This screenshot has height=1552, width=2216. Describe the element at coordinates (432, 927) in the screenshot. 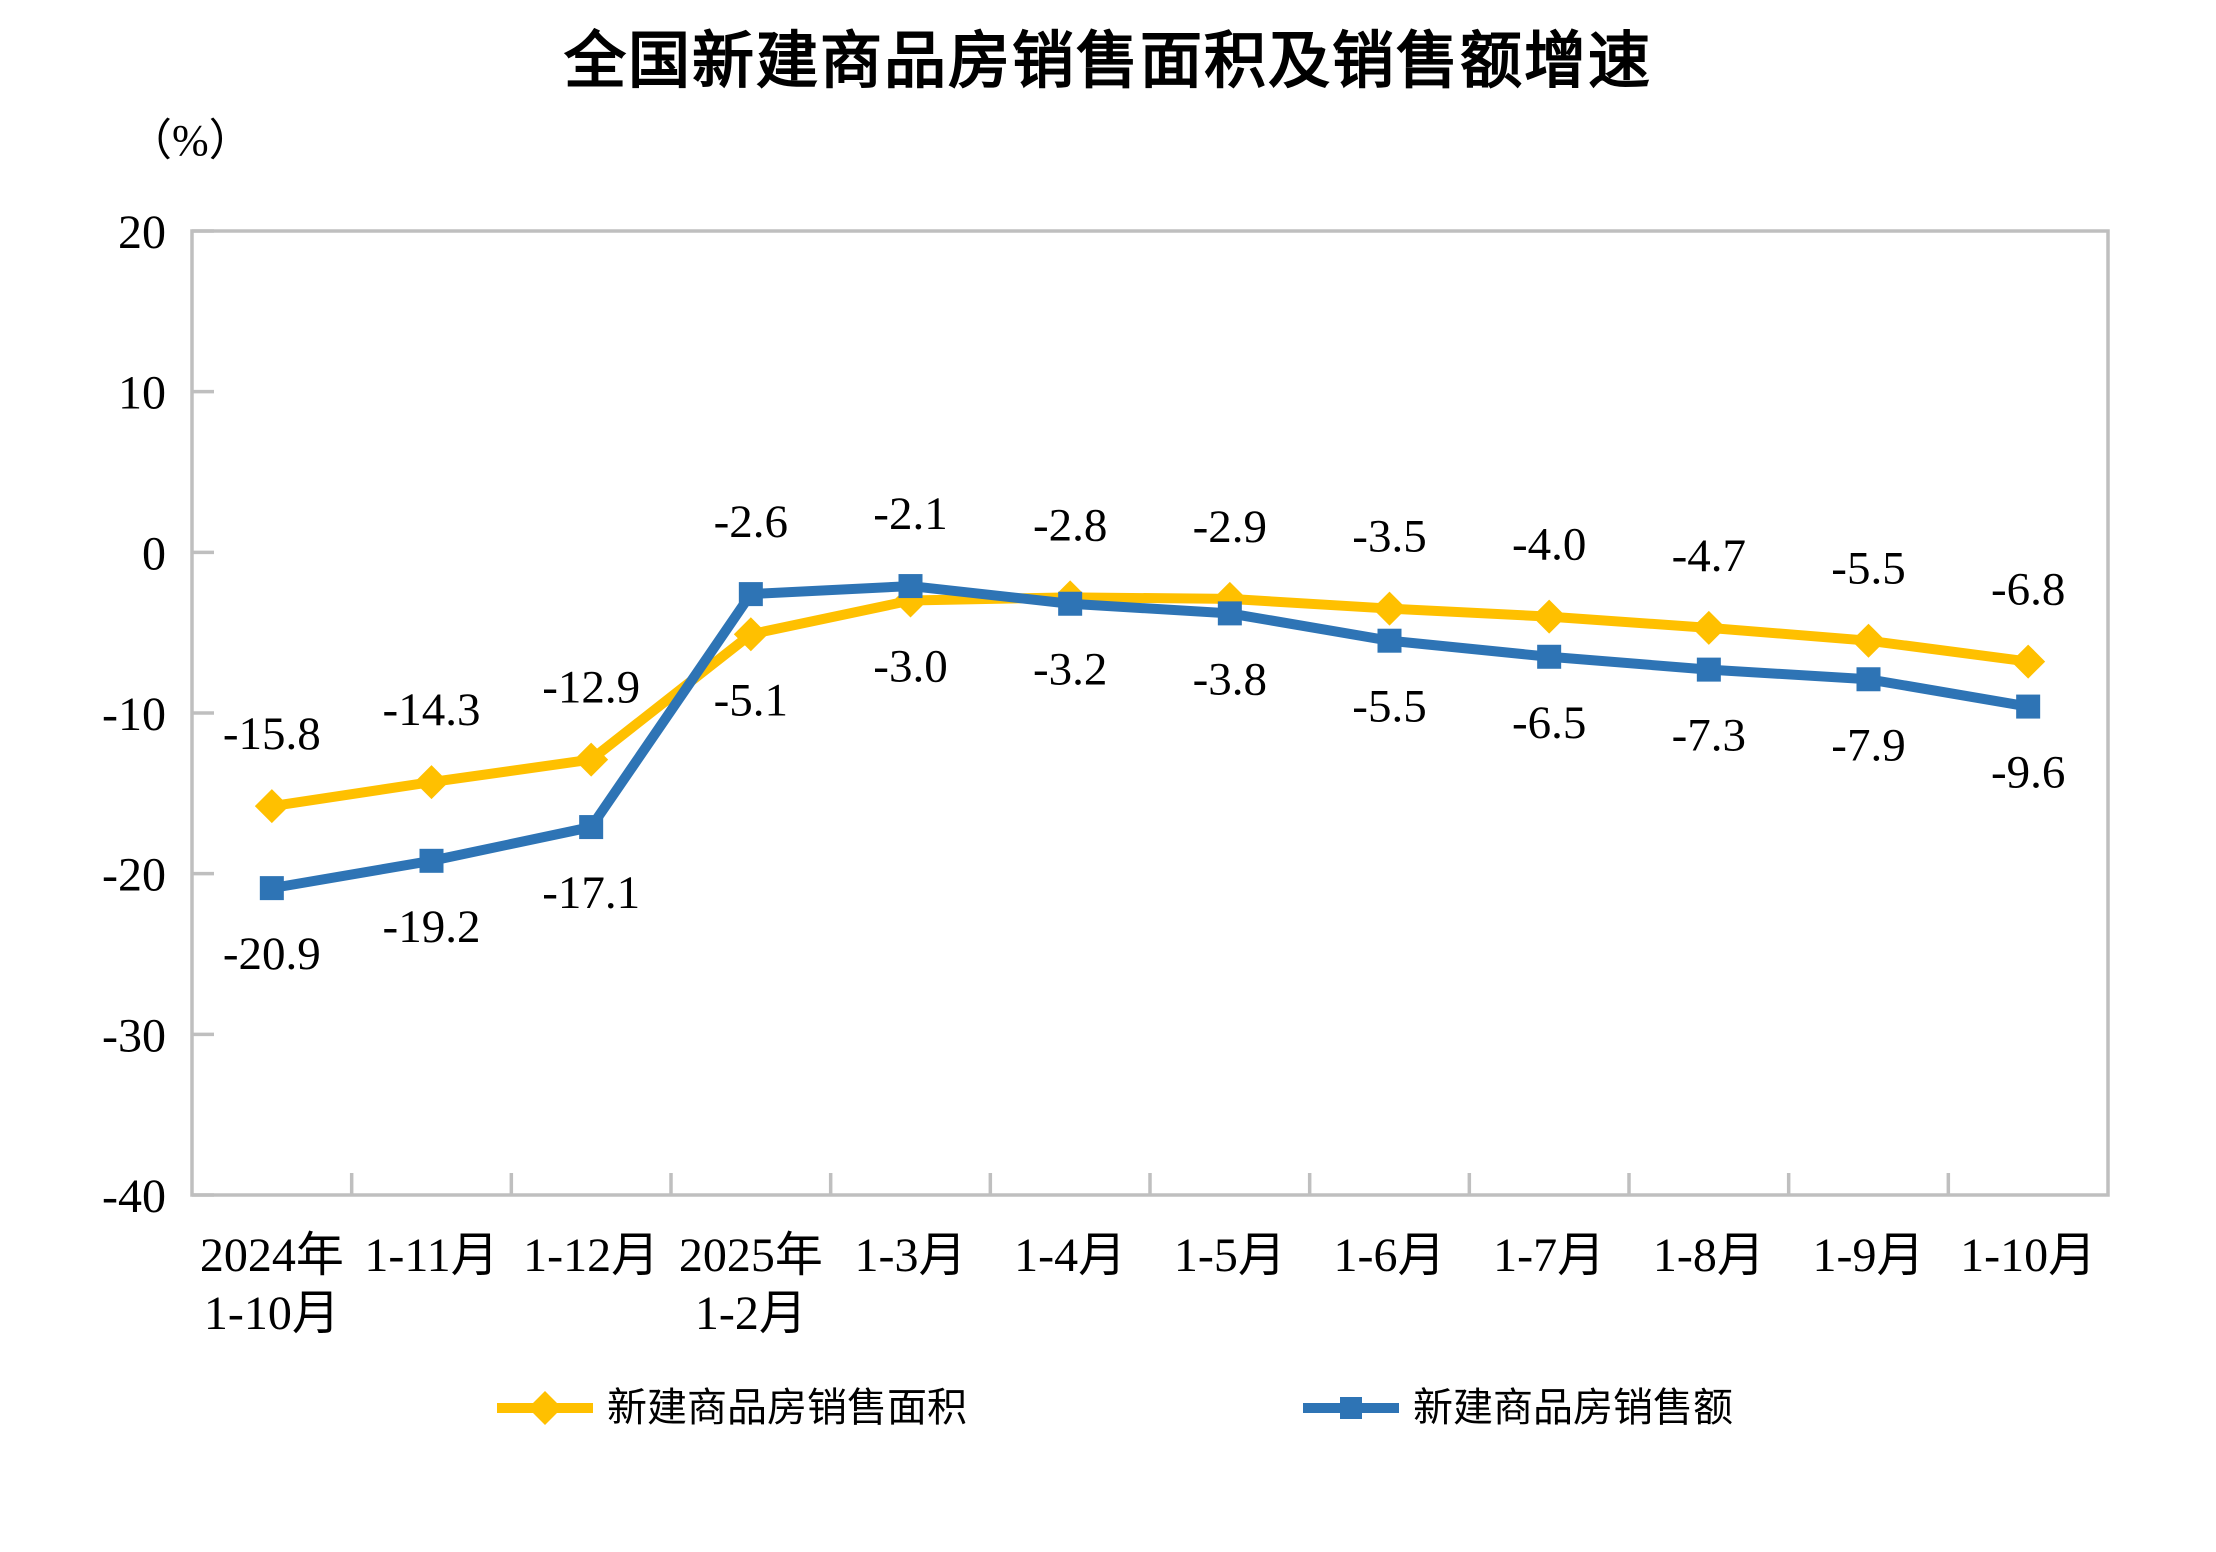

I see `data-label: -19.2` at that location.